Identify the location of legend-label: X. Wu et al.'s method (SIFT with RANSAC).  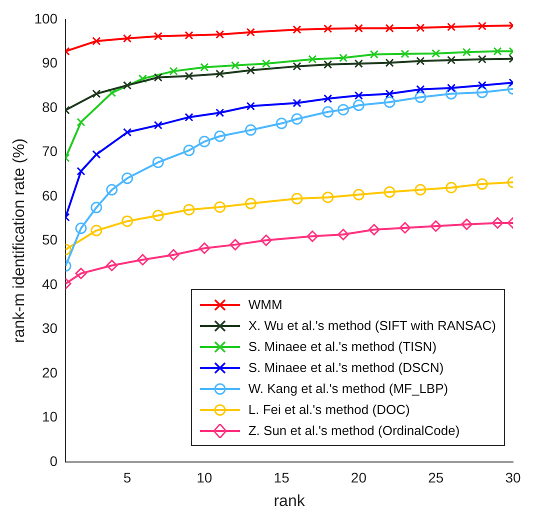
(372, 325).